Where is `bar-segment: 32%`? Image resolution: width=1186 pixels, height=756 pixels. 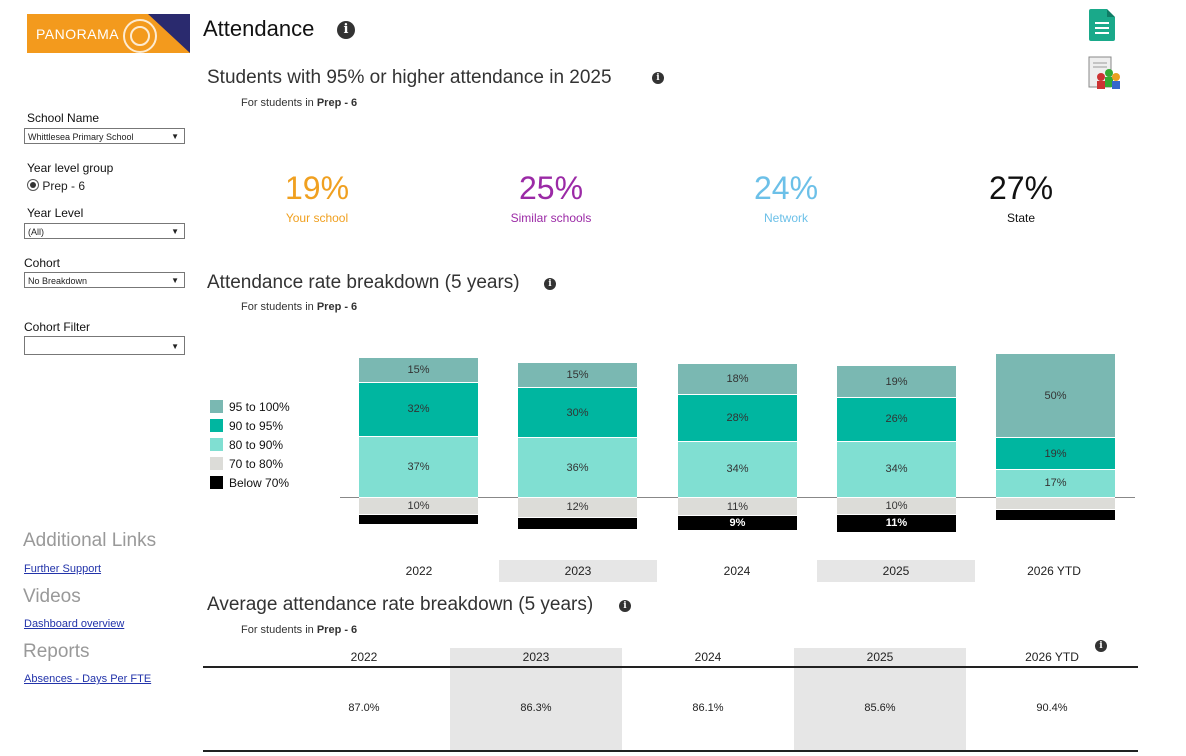 bar-segment: 32% is located at coordinates (418, 409).